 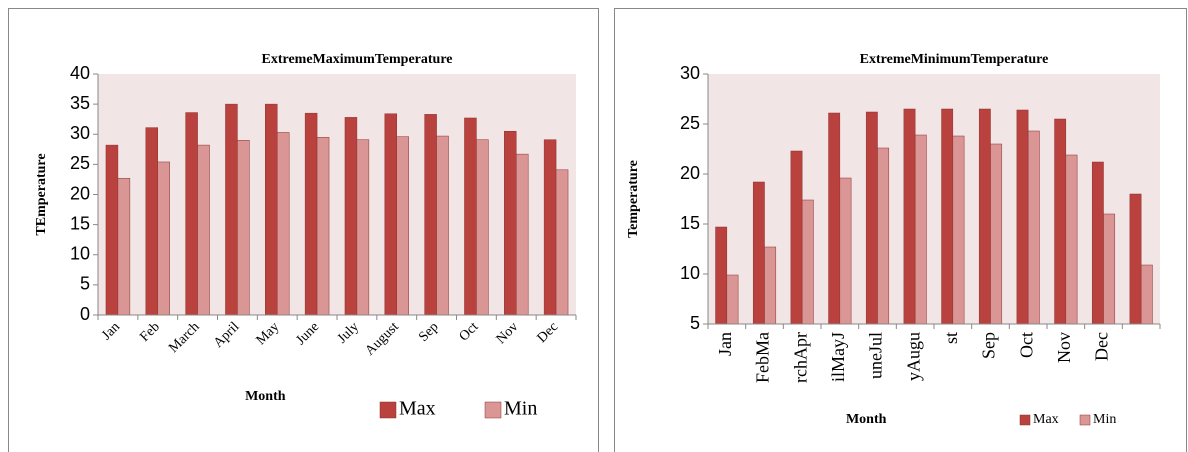 What do you see at coordinates (1026, 345) in the screenshot?
I see `x-tick-label: Oct` at bounding box center [1026, 345].